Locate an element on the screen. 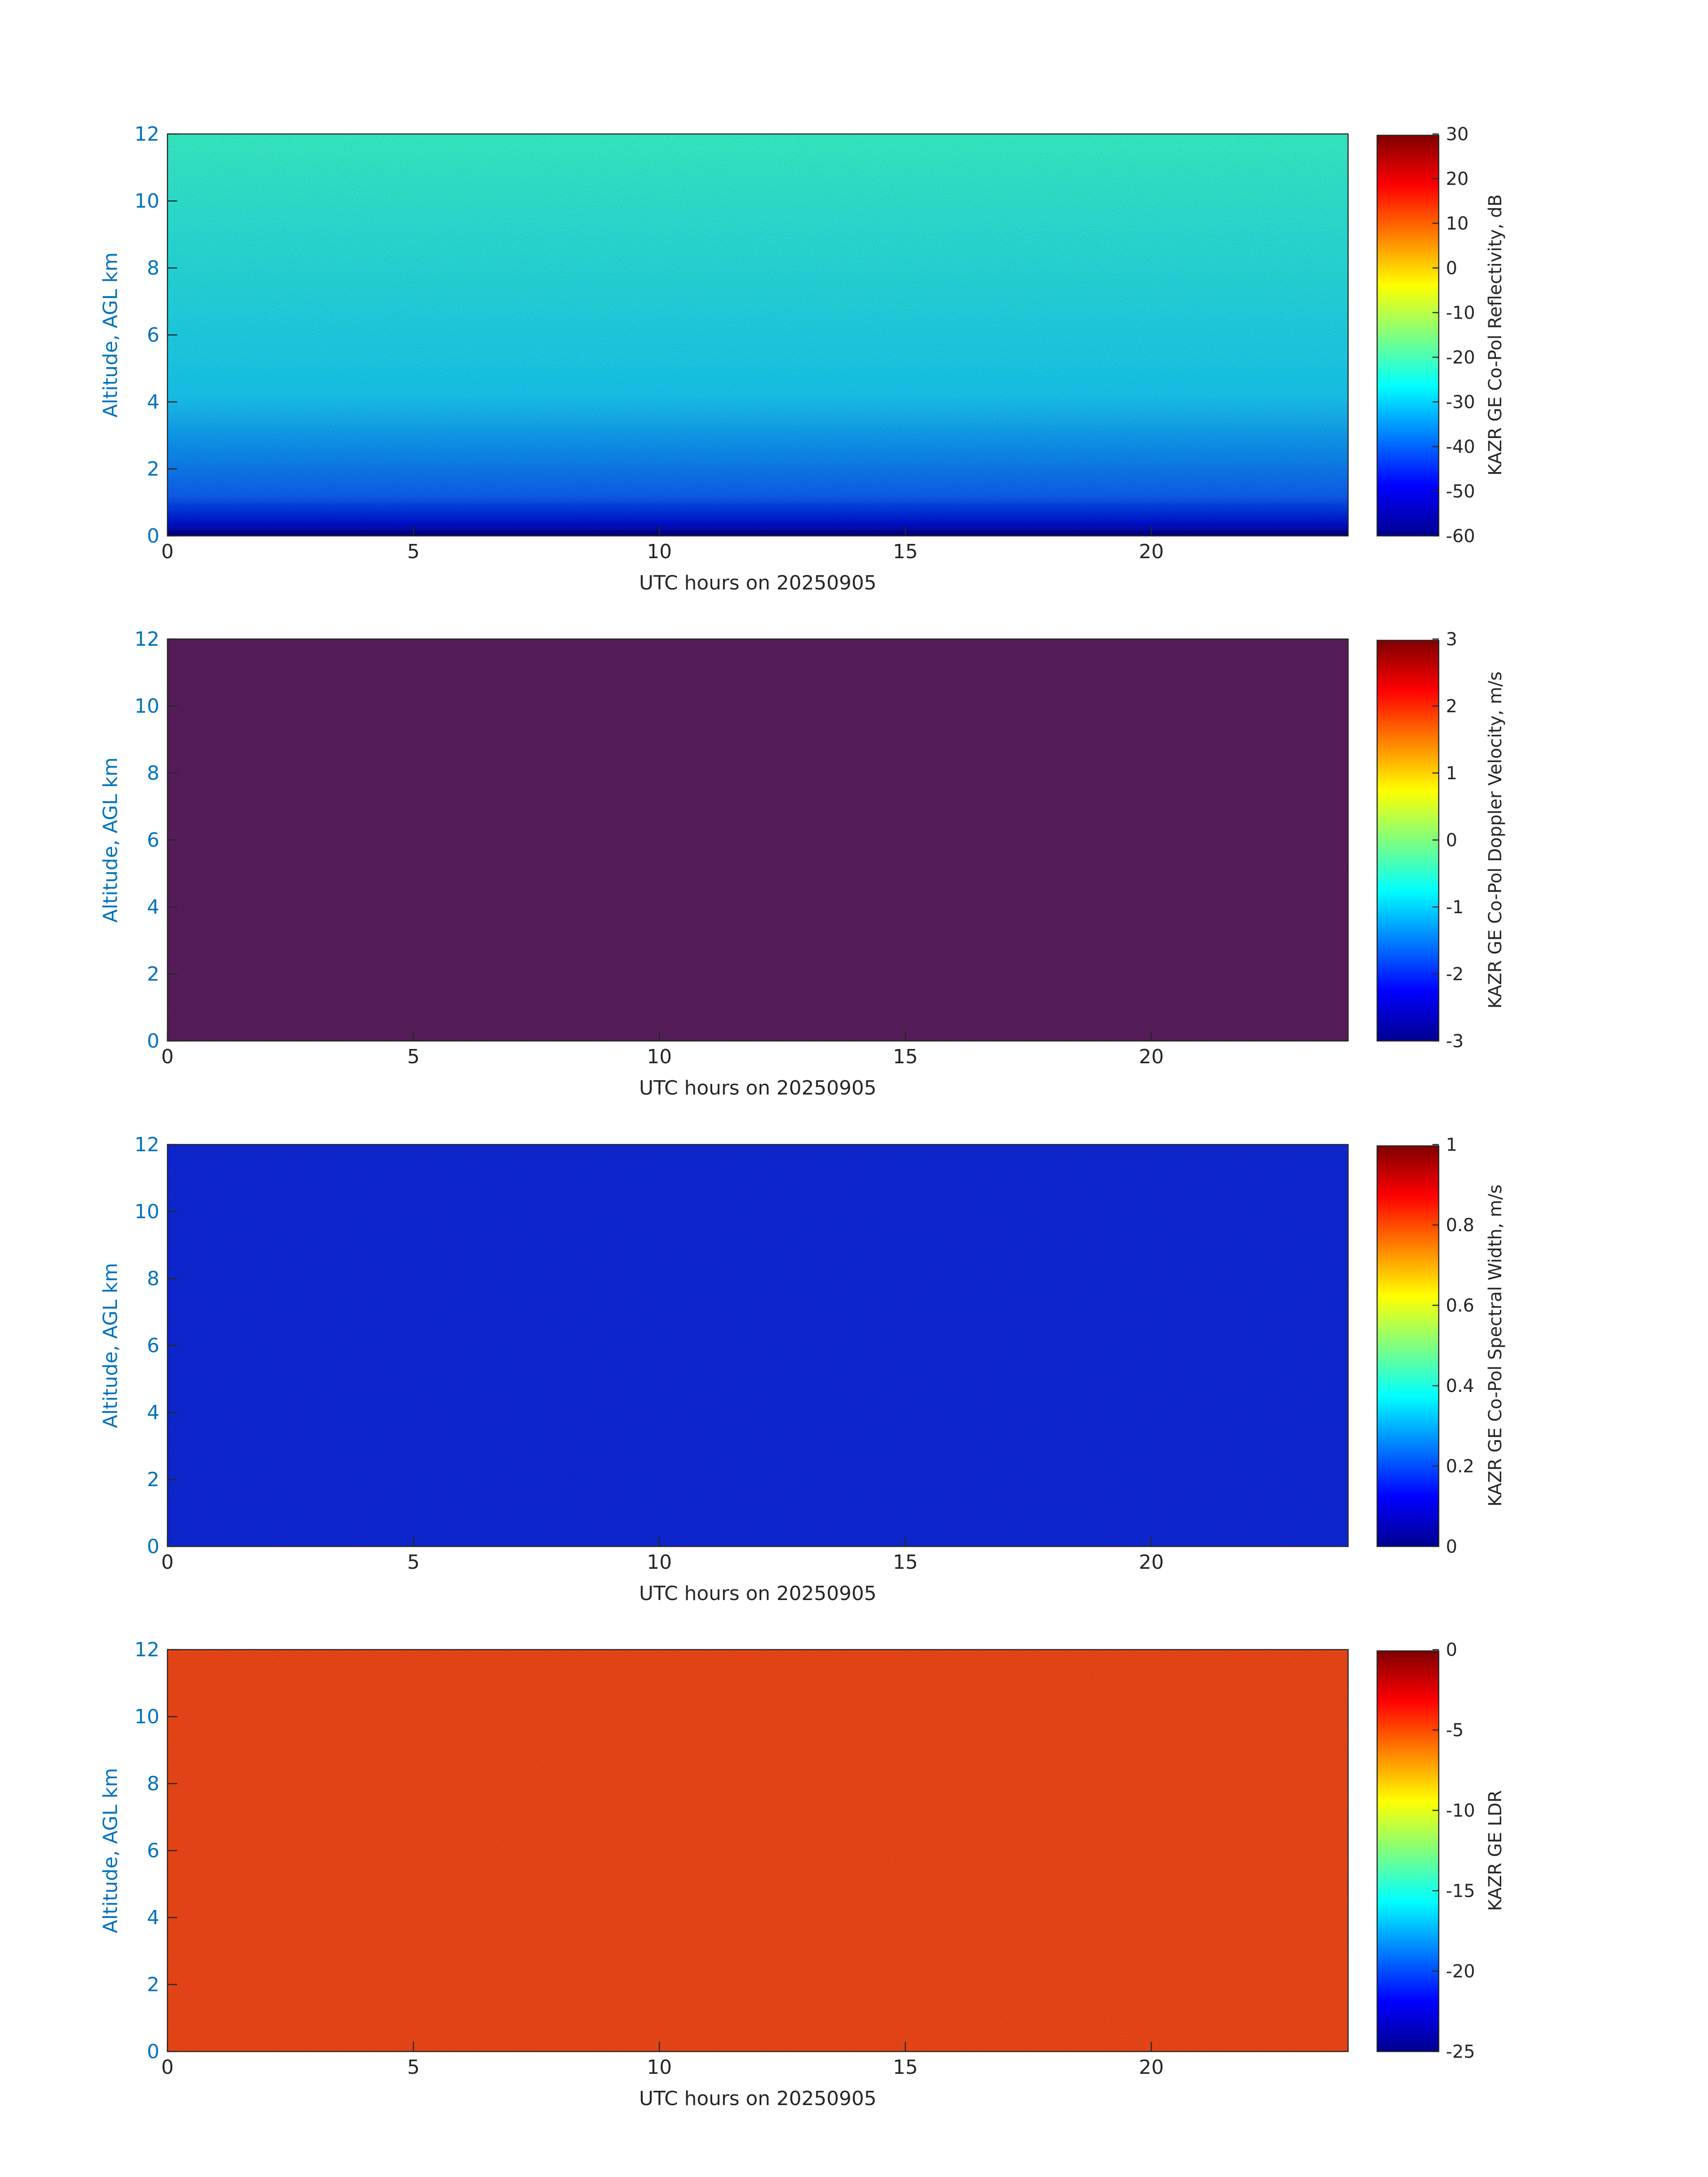  colorbar-label: KAZR GE Co-Pol Doppler Velocity, m/s is located at coordinates (1495, 840).